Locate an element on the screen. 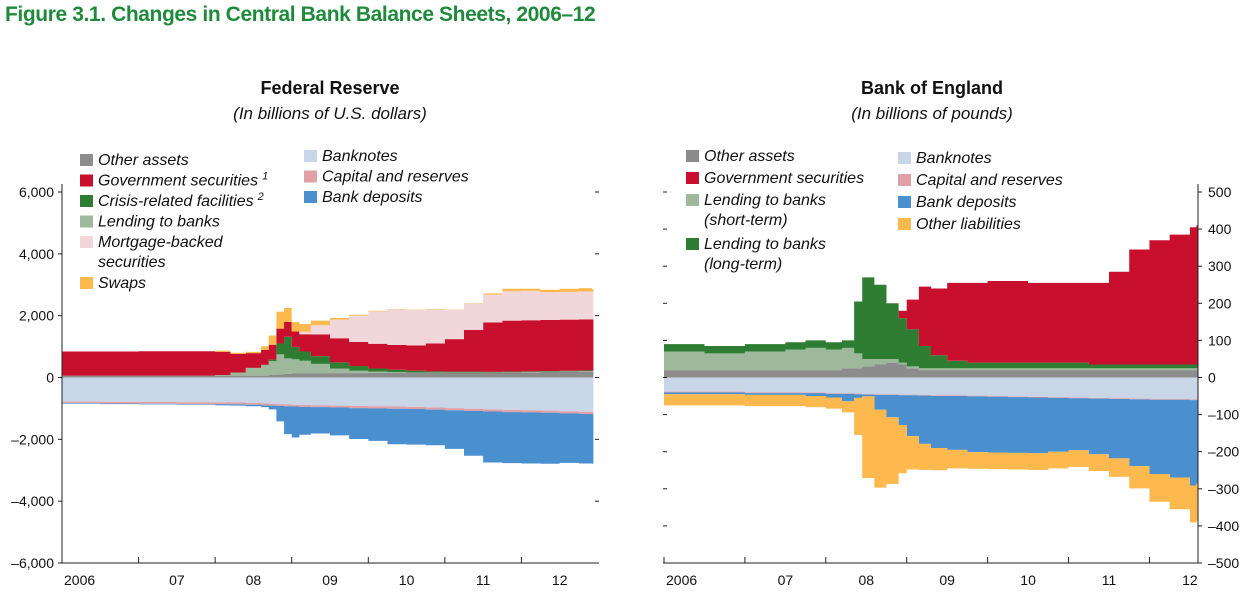  y-tick-label: –100 is located at coordinates (1223, 415).